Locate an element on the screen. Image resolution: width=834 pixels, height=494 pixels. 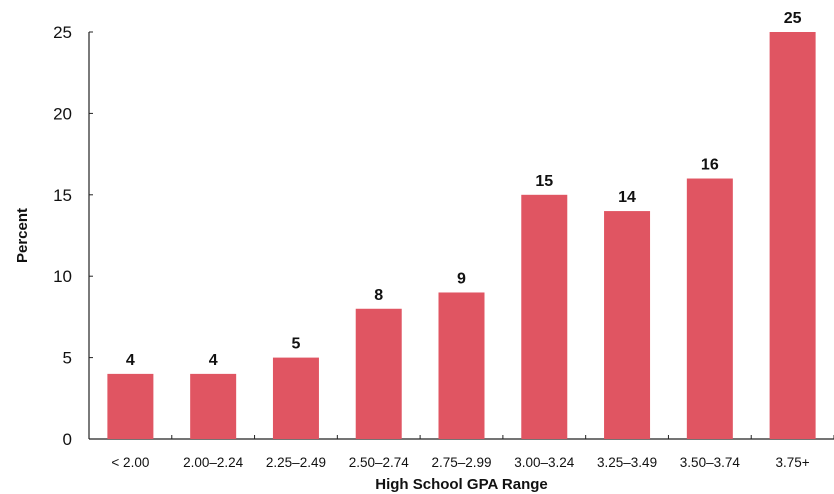
x-tick-label: 2.75–2.99 is located at coordinates (461, 462).